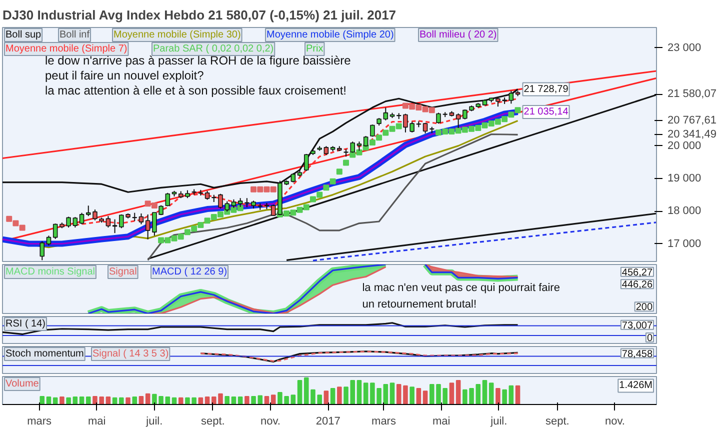 The image size is (720, 430). I want to click on annotation: 456,27, so click(637, 272).